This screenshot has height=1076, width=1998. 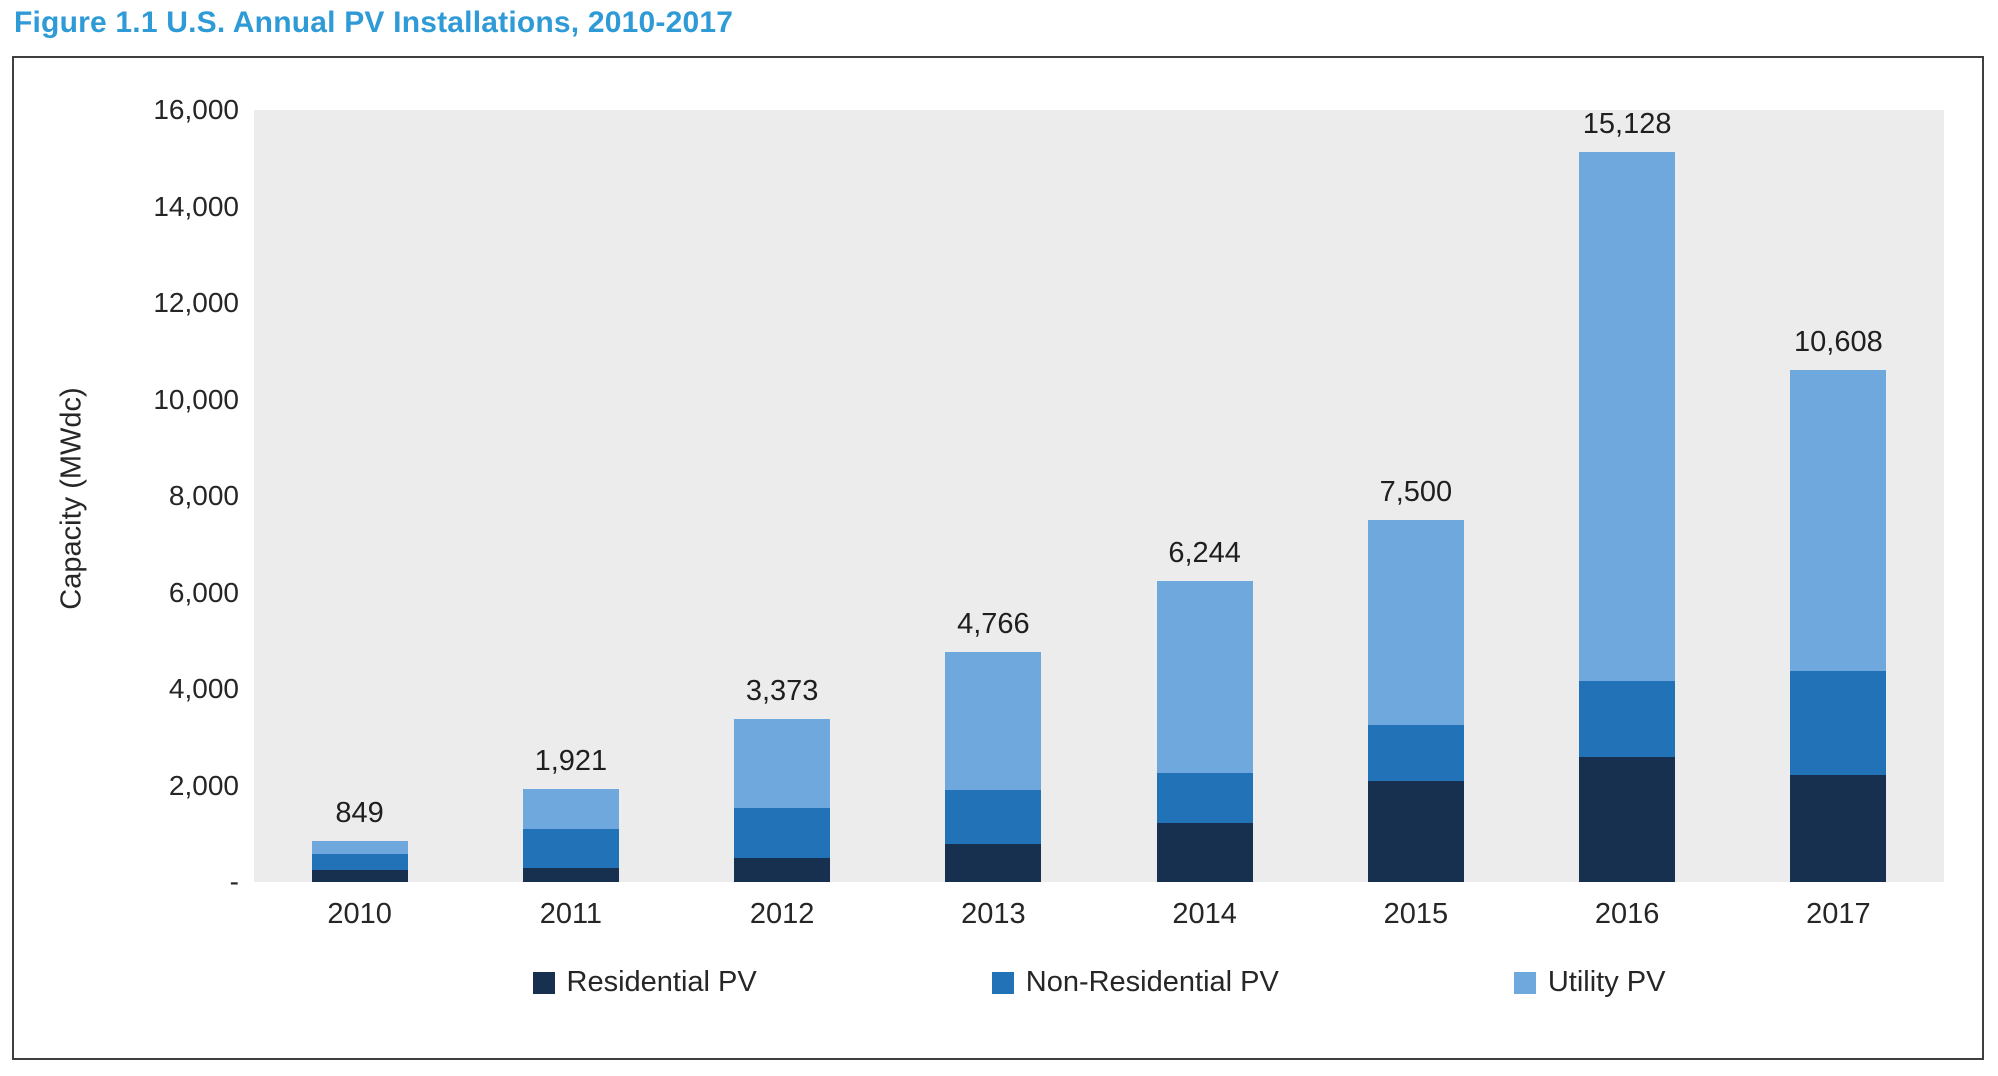 I want to click on legend-item-non-residential-pv: Non-Residential PV, so click(x=1135, y=982).